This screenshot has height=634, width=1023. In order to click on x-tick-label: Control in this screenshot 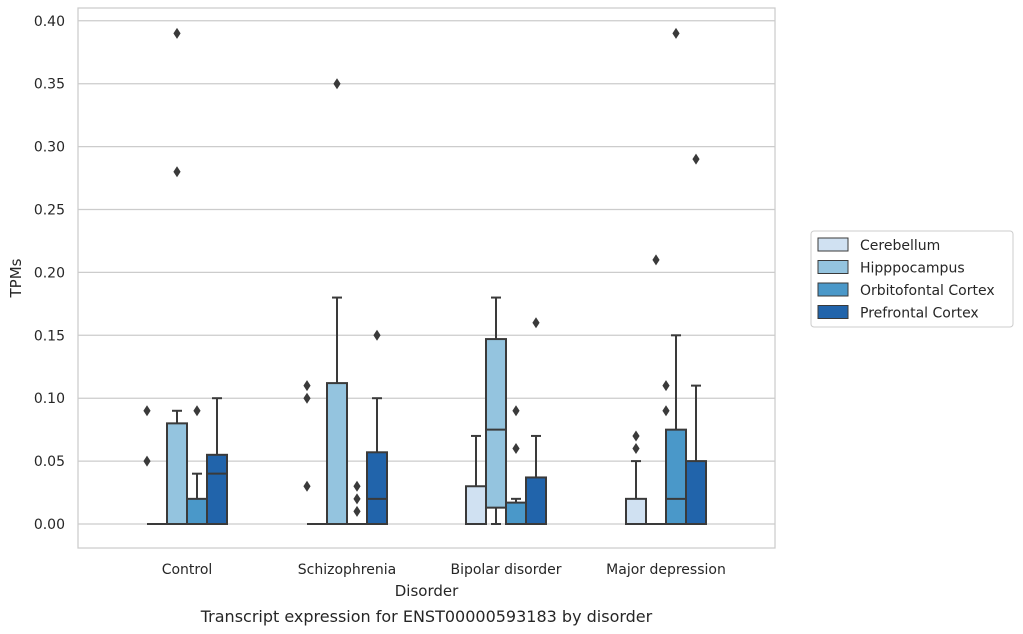, I will do `click(187, 570)`.